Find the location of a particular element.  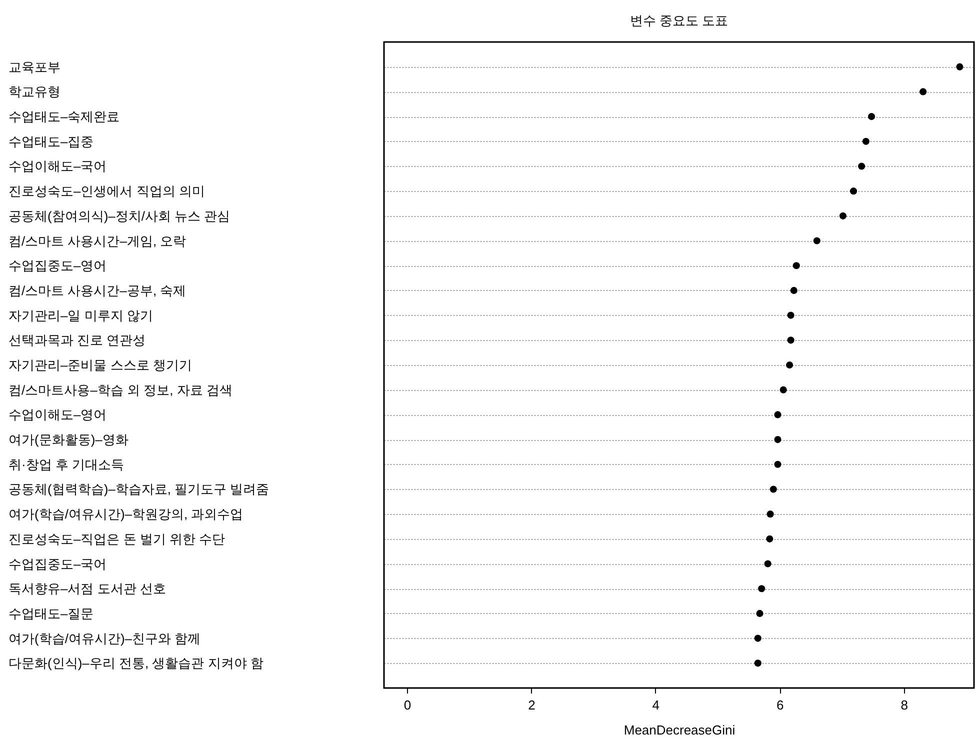

x-tick-label: 0 is located at coordinates (408, 705).